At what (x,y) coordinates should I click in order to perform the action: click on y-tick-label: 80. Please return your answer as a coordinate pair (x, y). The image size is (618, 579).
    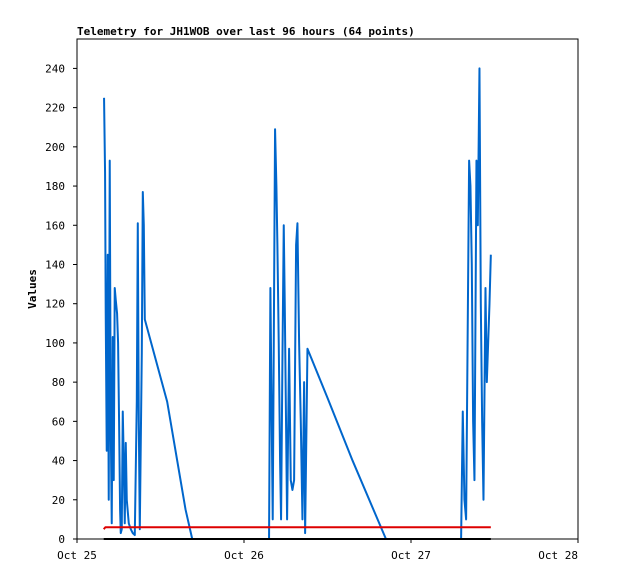
    Looking at the image, I should click on (58, 382).